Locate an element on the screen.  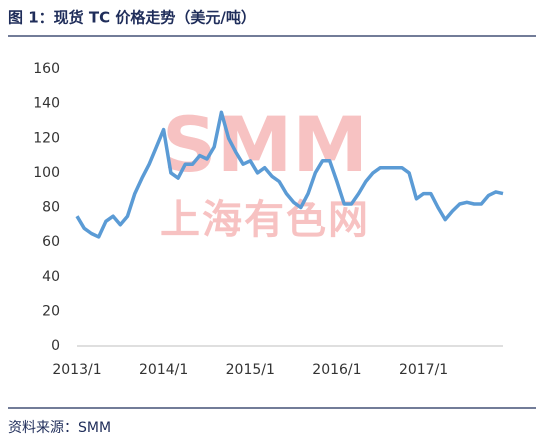
x-tick-label: 2013/1 is located at coordinates (76, 370).